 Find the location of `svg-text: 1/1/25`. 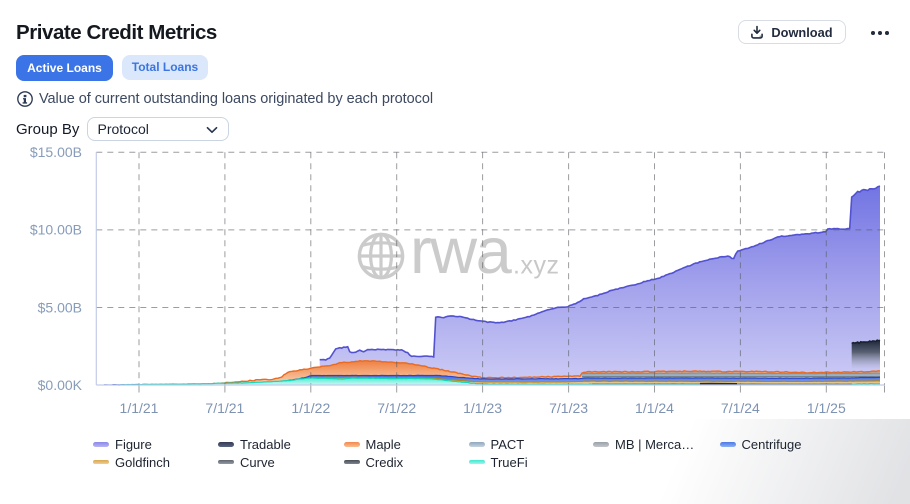

svg-text: 1/1/25 is located at coordinates (826, 408).